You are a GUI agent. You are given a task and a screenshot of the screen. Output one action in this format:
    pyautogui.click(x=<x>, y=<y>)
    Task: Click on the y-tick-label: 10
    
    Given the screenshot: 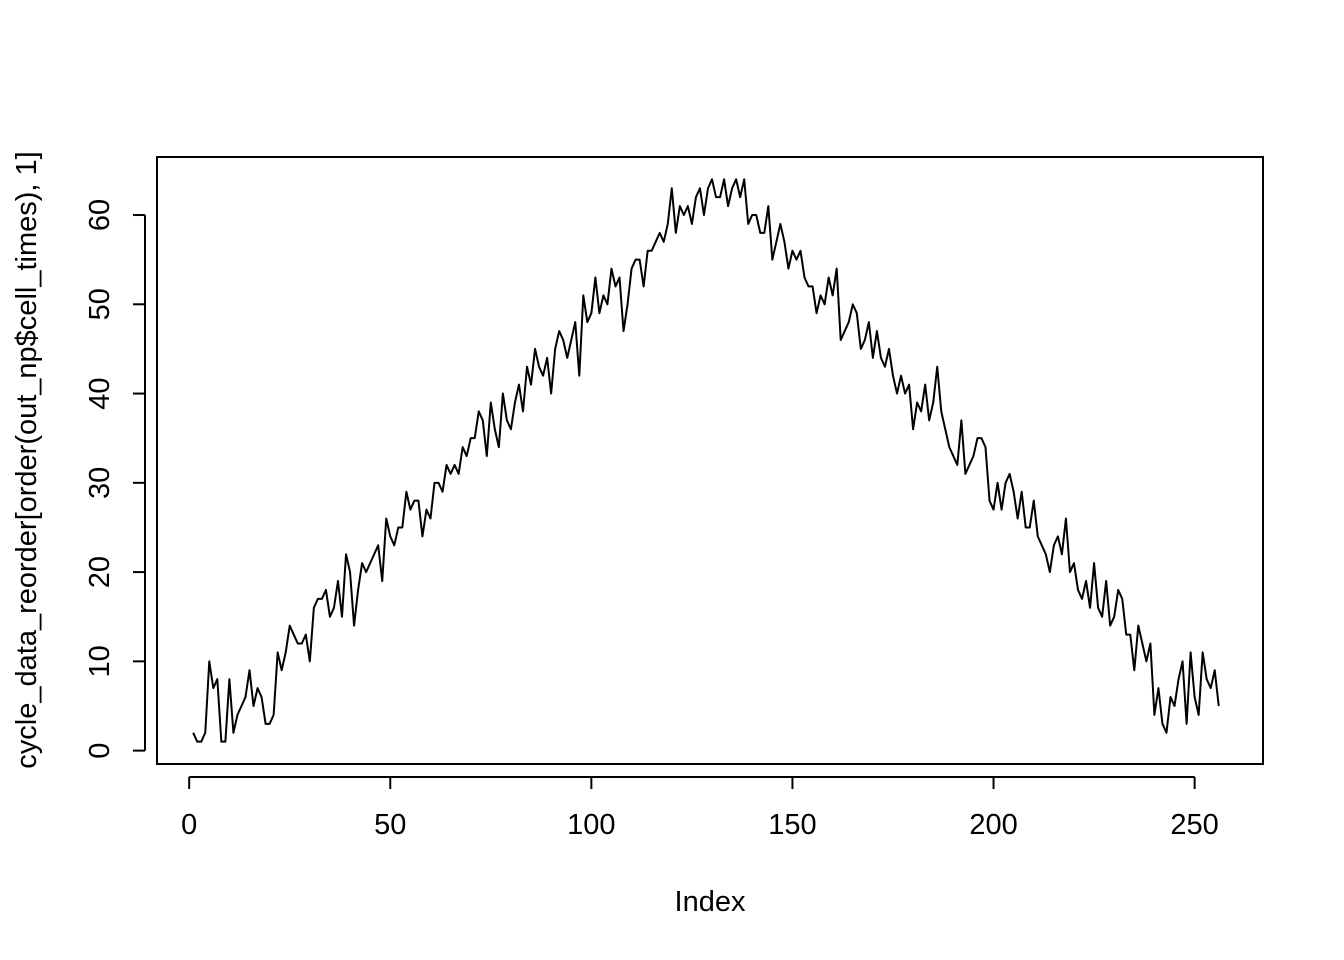 What is the action you would take?
    pyautogui.click(x=100, y=661)
    